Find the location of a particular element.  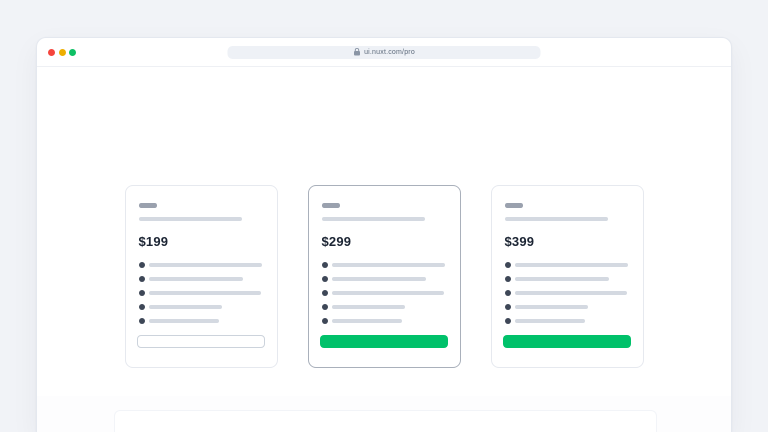

minimize-window-icon is located at coordinates (62, 52).